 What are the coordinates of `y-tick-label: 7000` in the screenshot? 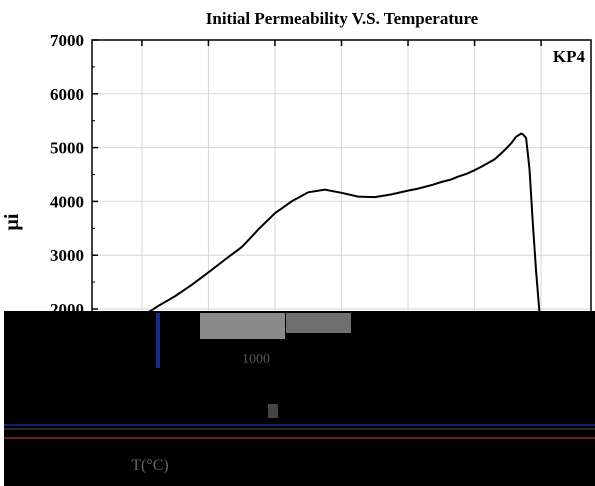 It's located at (67, 40).